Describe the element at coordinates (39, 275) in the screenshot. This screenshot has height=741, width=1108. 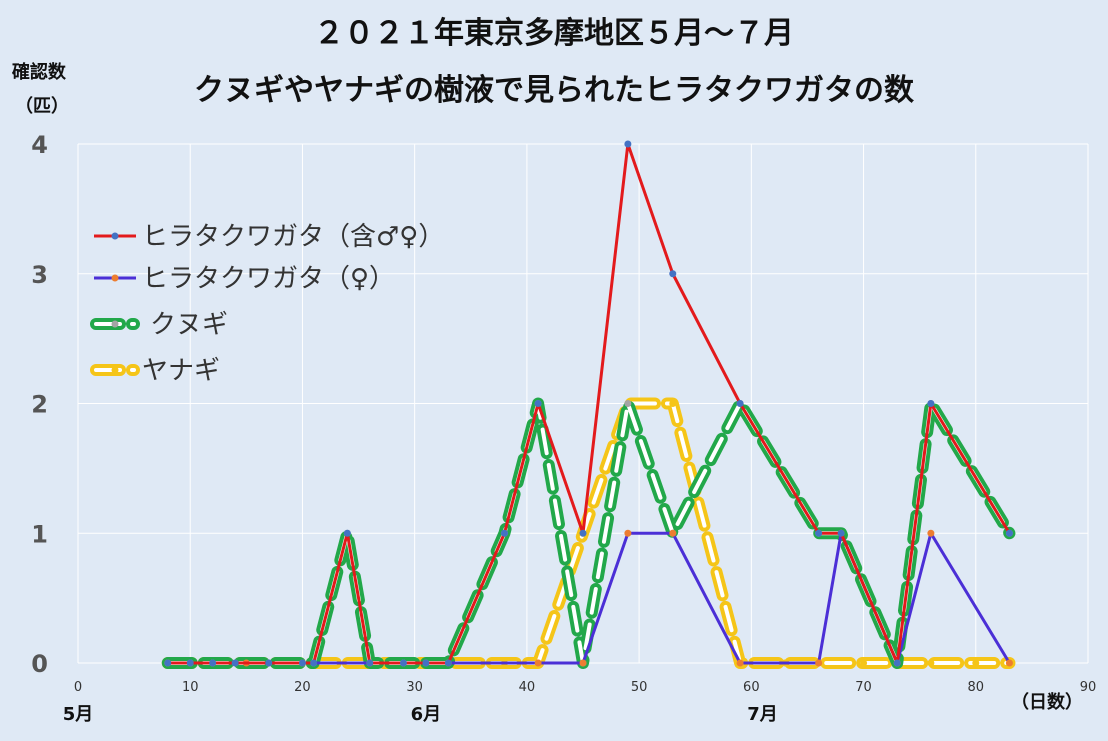
I see `y-tick-label-3: 3` at that location.